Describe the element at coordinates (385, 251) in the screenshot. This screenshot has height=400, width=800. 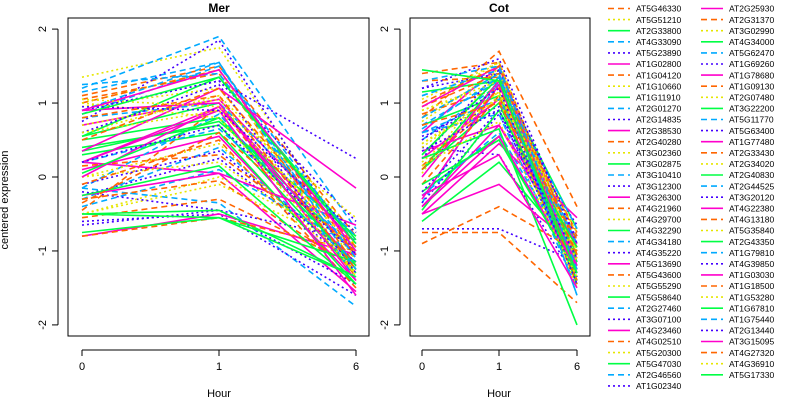
I see `y-tick-label: -1` at that location.